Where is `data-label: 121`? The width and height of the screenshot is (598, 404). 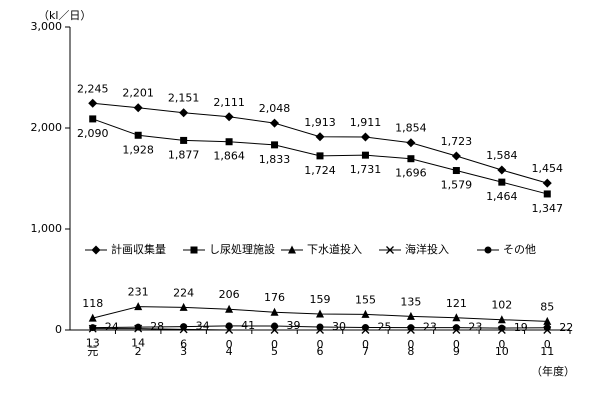 data-label: 121 is located at coordinates (456, 303).